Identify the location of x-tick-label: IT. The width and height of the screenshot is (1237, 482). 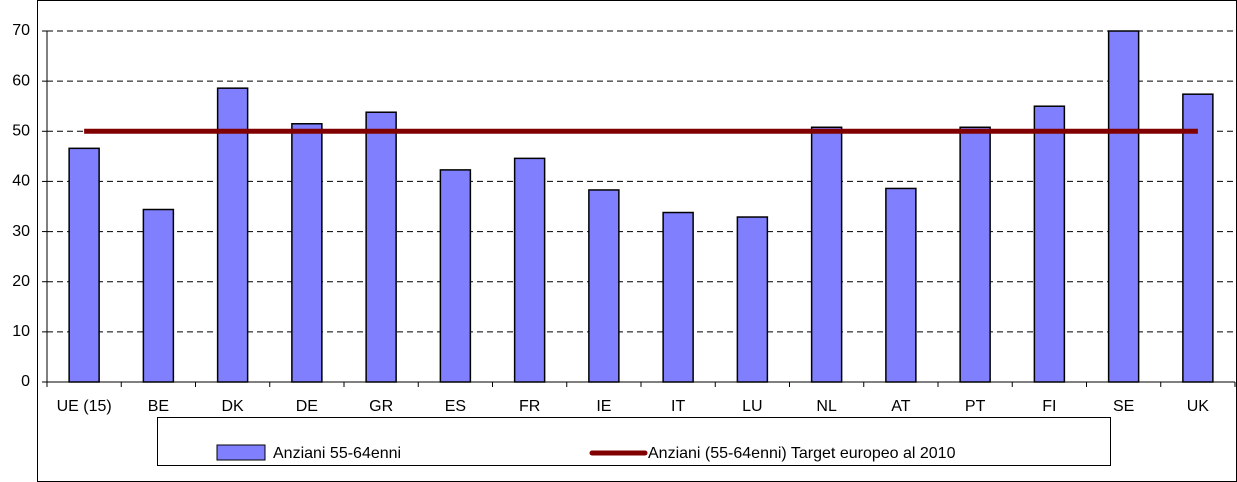
(678, 406).